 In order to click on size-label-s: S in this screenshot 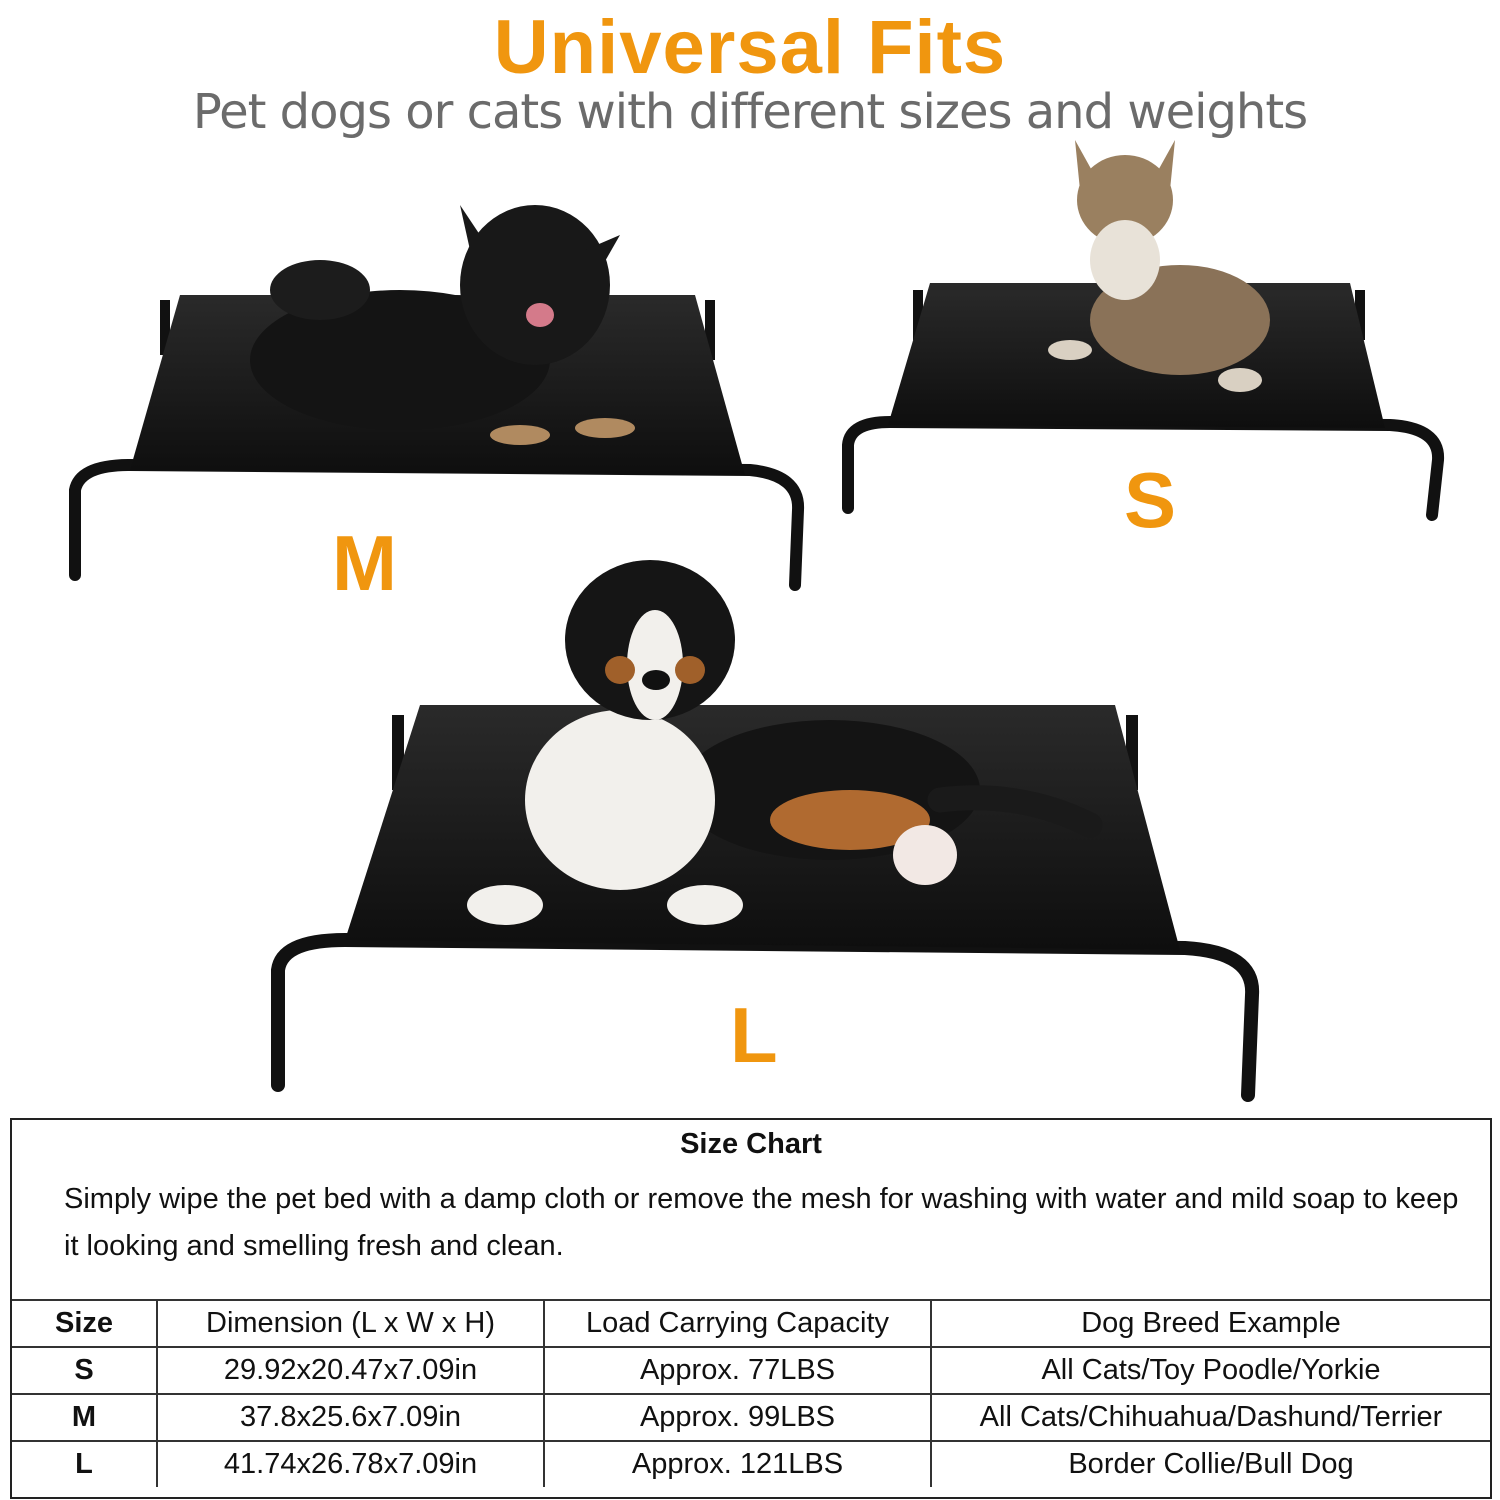, I will do `click(1150, 500)`.